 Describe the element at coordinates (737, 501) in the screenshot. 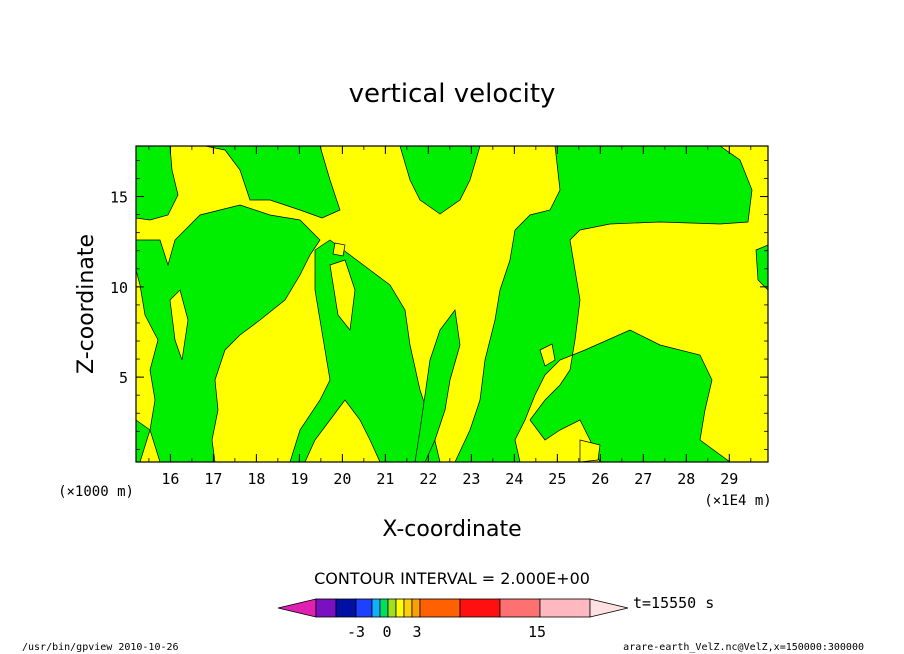

I see `x-unit-right: (×1E4 m)` at that location.